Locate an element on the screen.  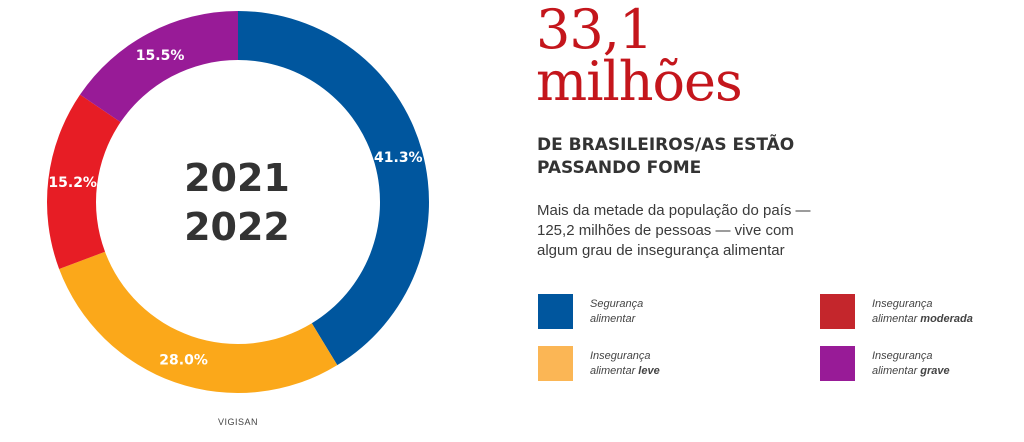
donut-slice-seguranca is located at coordinates (333, 188).